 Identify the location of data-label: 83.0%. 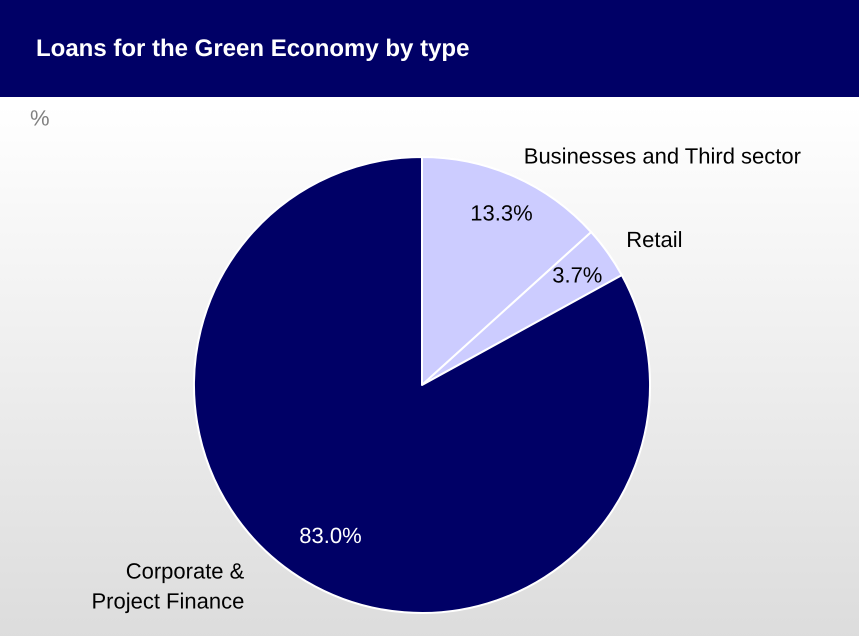
(330, 535).